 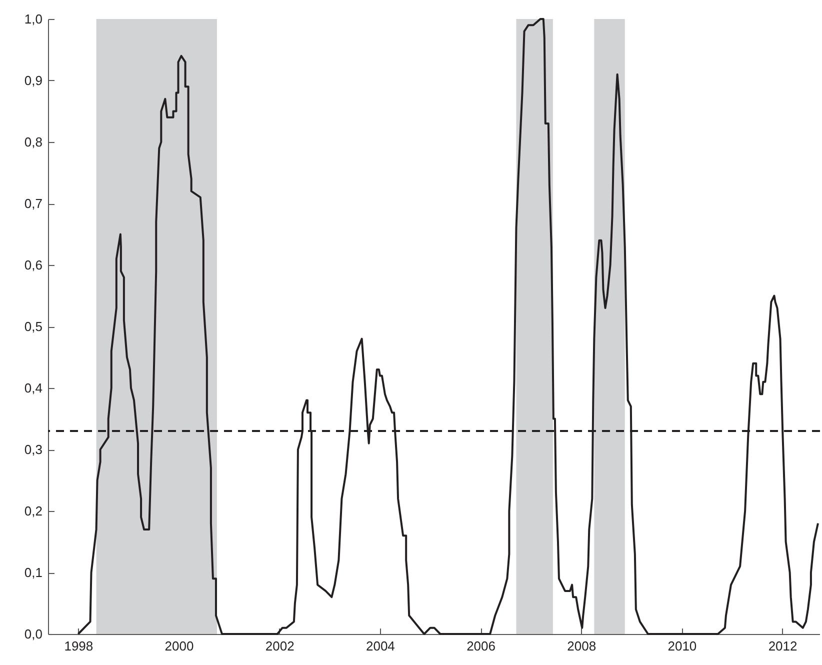 I want to click on y-tick-label: 0,4, so click(x=33, y=388).